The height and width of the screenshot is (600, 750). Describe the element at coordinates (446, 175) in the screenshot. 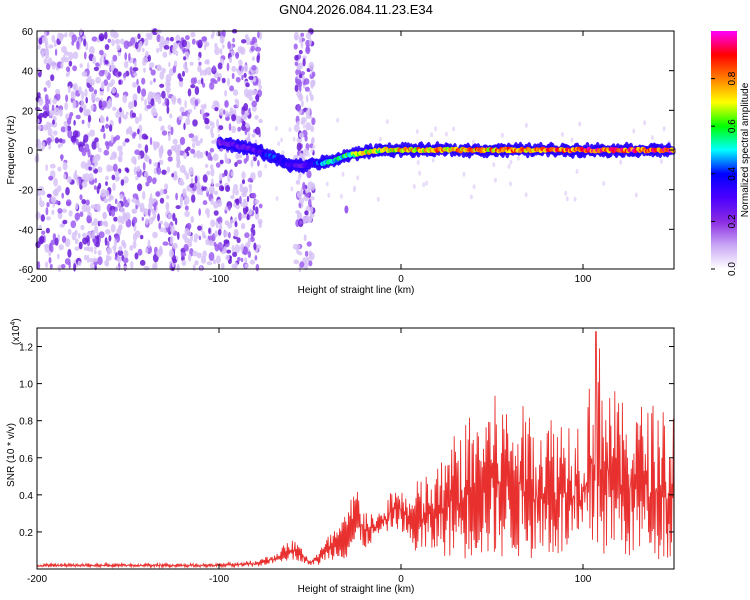

I see `spectrogram-ridge-layer` at that location.